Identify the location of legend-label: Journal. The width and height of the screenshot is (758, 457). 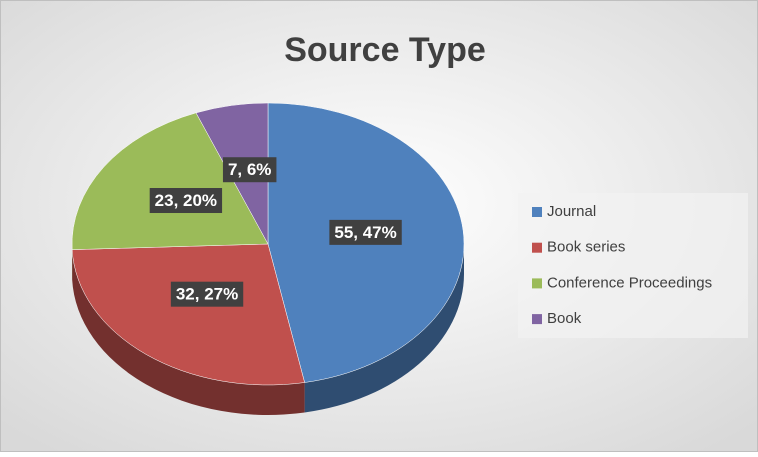
(571, 211).